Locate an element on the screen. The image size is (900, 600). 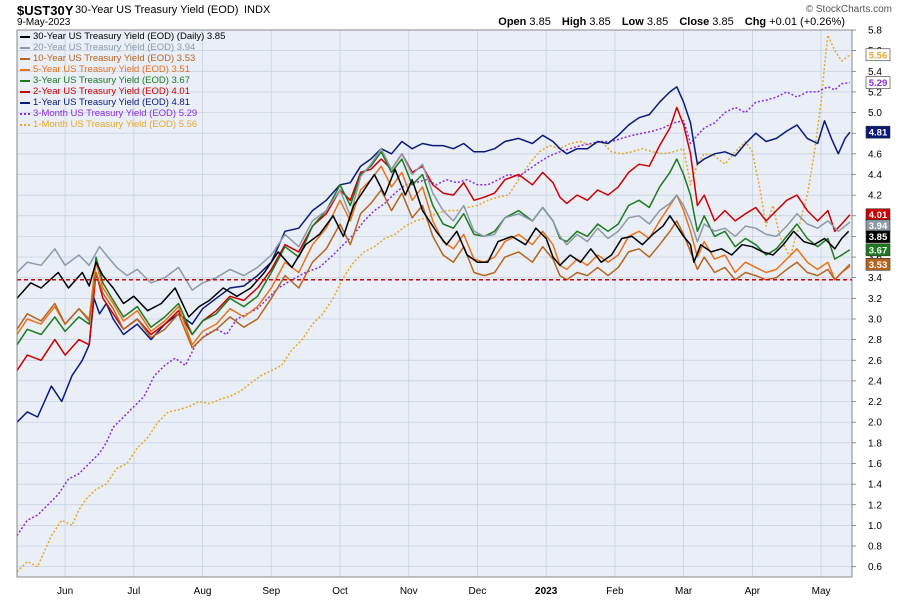
high-value: 3.85 is located at coordinates (600, 22).